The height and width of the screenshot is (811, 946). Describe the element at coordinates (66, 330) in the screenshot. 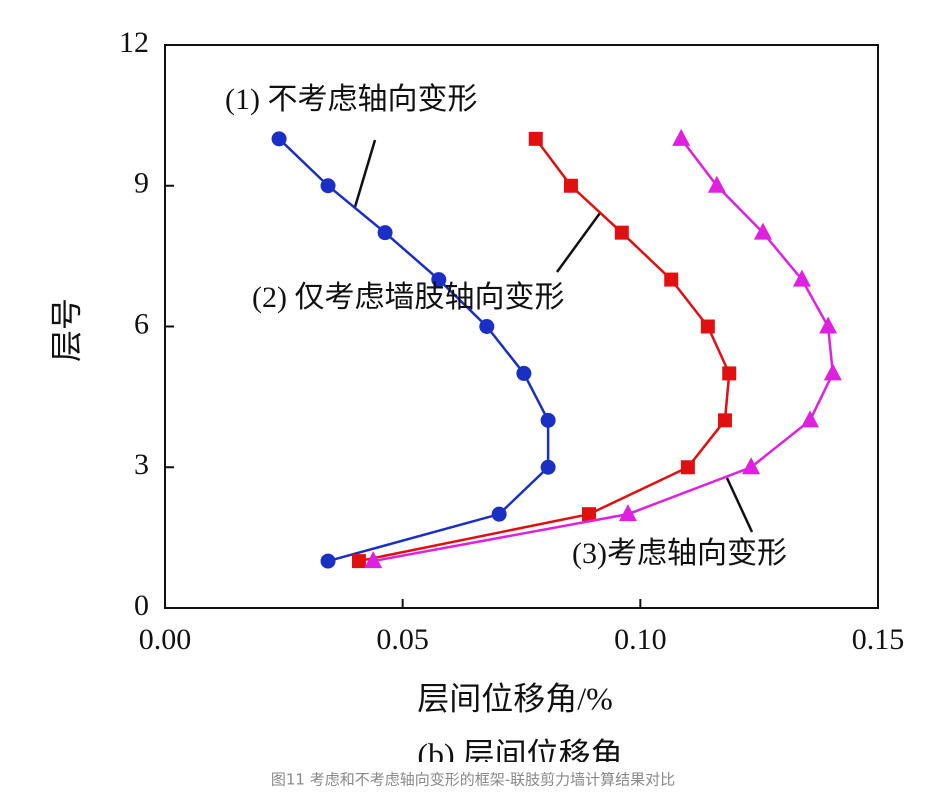

I see `y-axis-label: 层号` at that location.